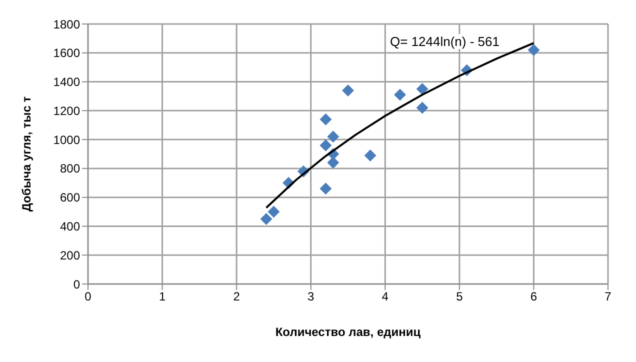 This screenshot has height=362, width=636. I want to click on annotation: Q= 1244ln(n) - 561, so click(445, 41).